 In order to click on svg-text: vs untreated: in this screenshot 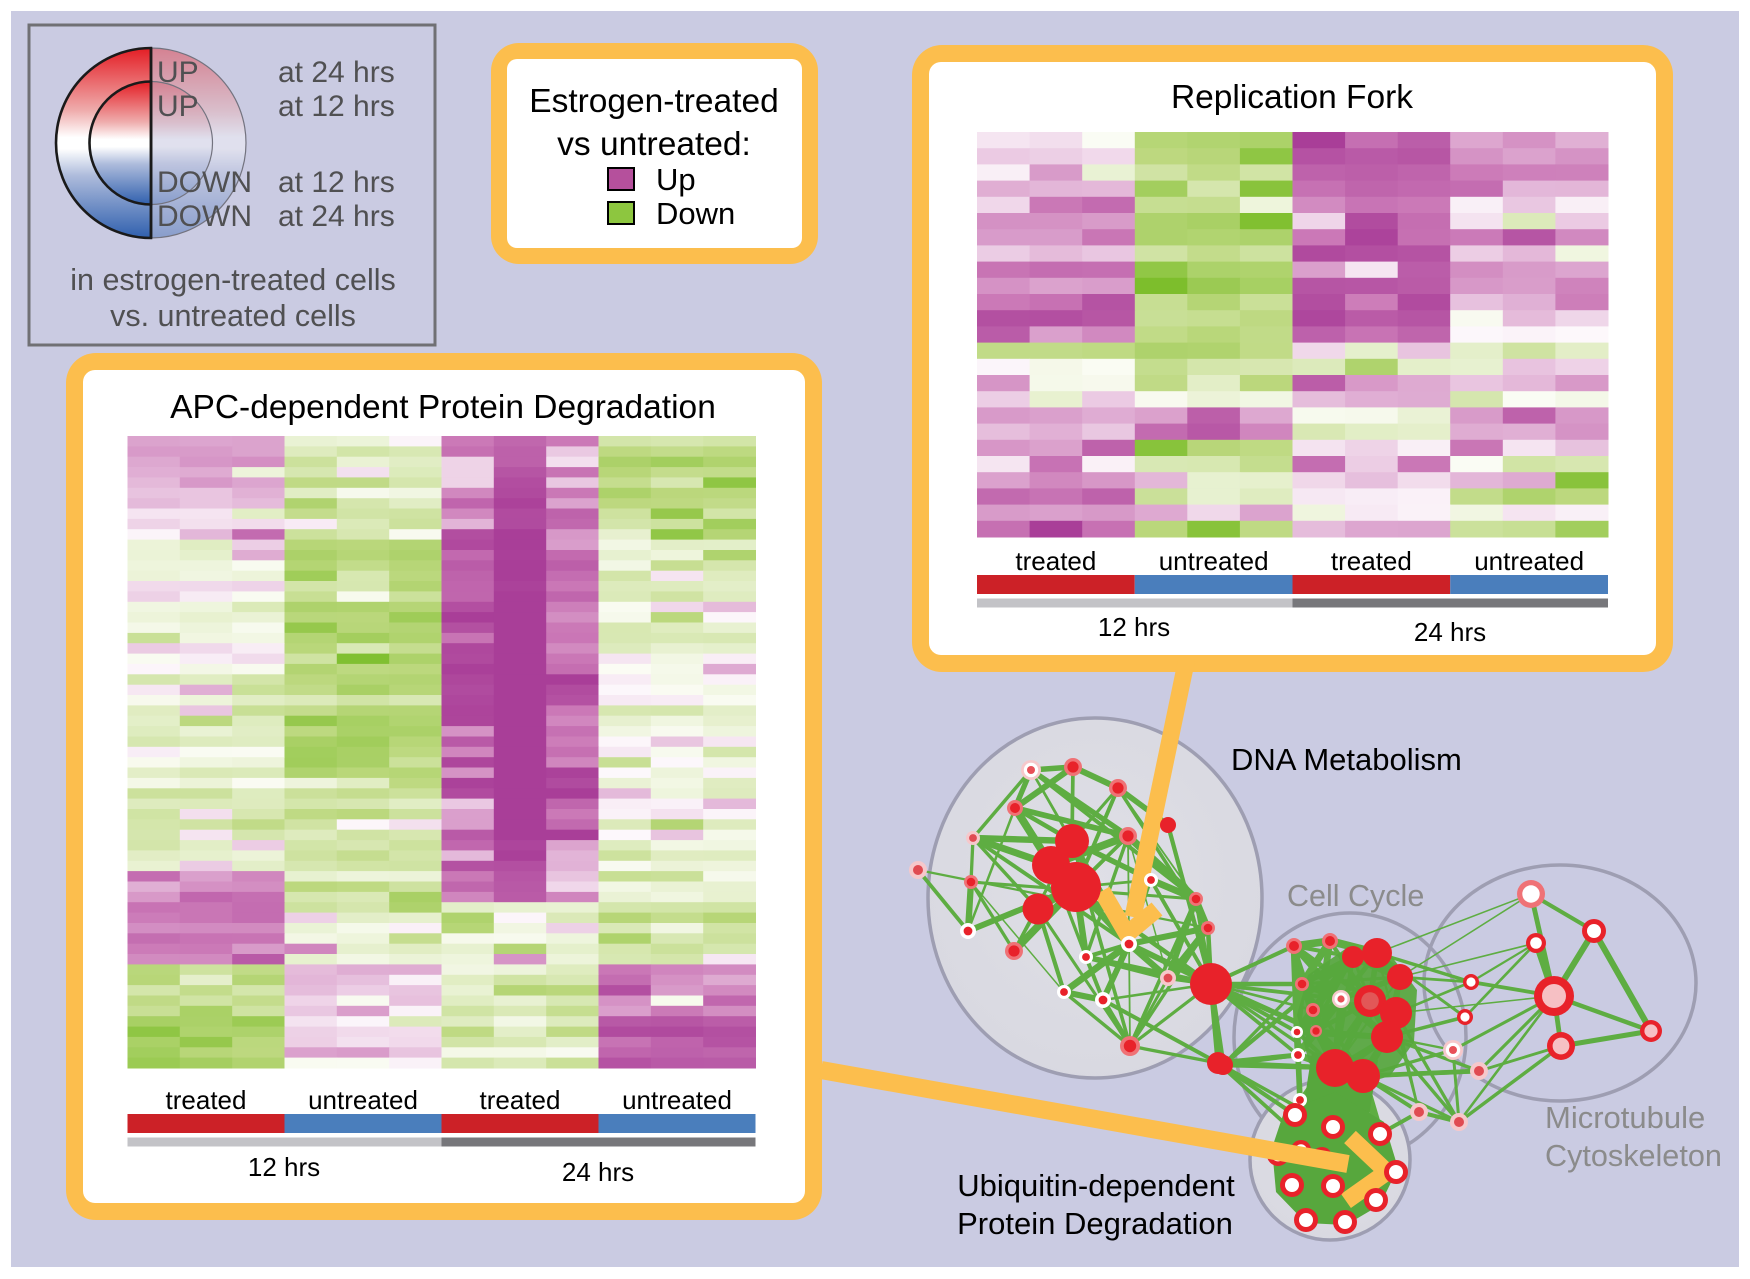, I will do `click(654, 144)`.